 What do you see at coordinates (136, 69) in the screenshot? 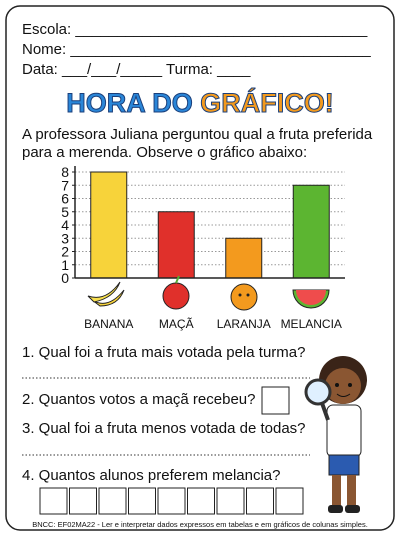
I see `header-field: Data: ___/___/_____ Turma: ____` at bounding box center [136, 69].